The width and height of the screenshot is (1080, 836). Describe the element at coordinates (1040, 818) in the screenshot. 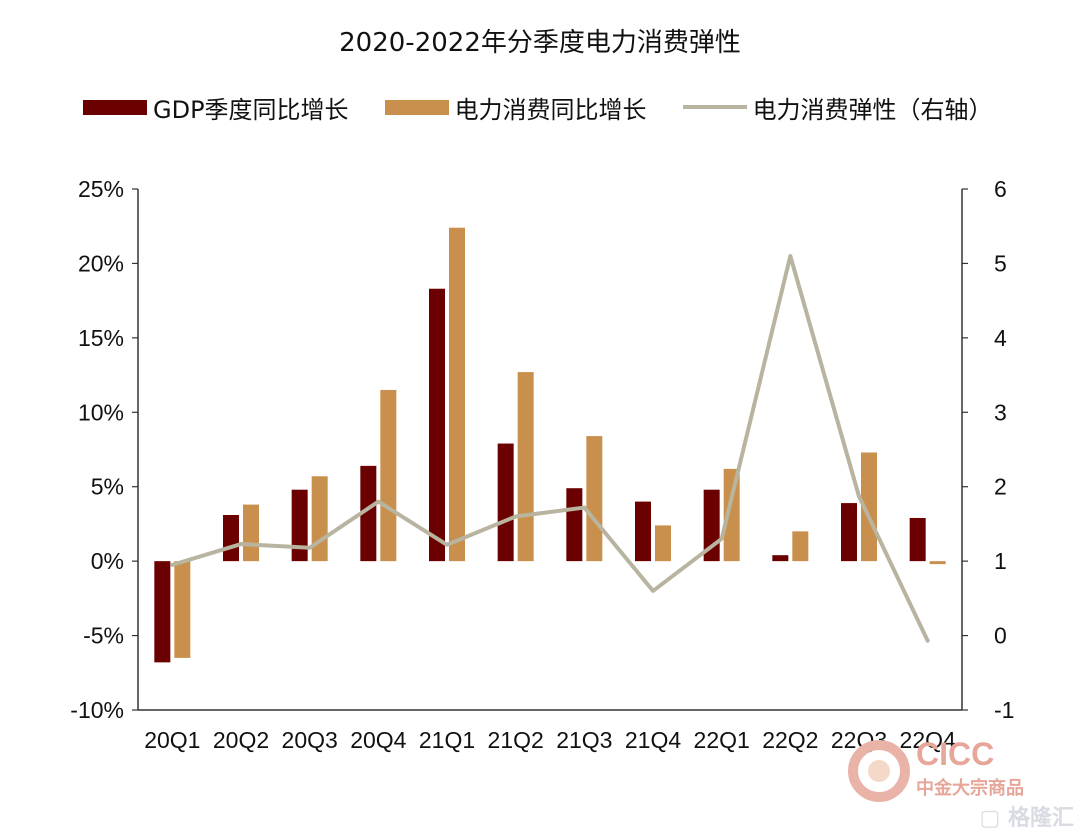

I see `watermark-text: 格隆汇` at that location.